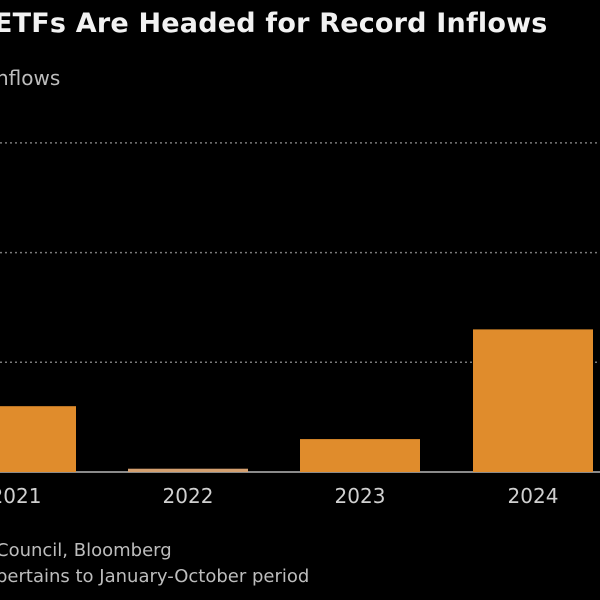 The width and height of the screenshot is (600, 600). Describe the element at coordinates (188, 496) in the screenshot. I see `x-tick-label-2022: 2022` at that location.